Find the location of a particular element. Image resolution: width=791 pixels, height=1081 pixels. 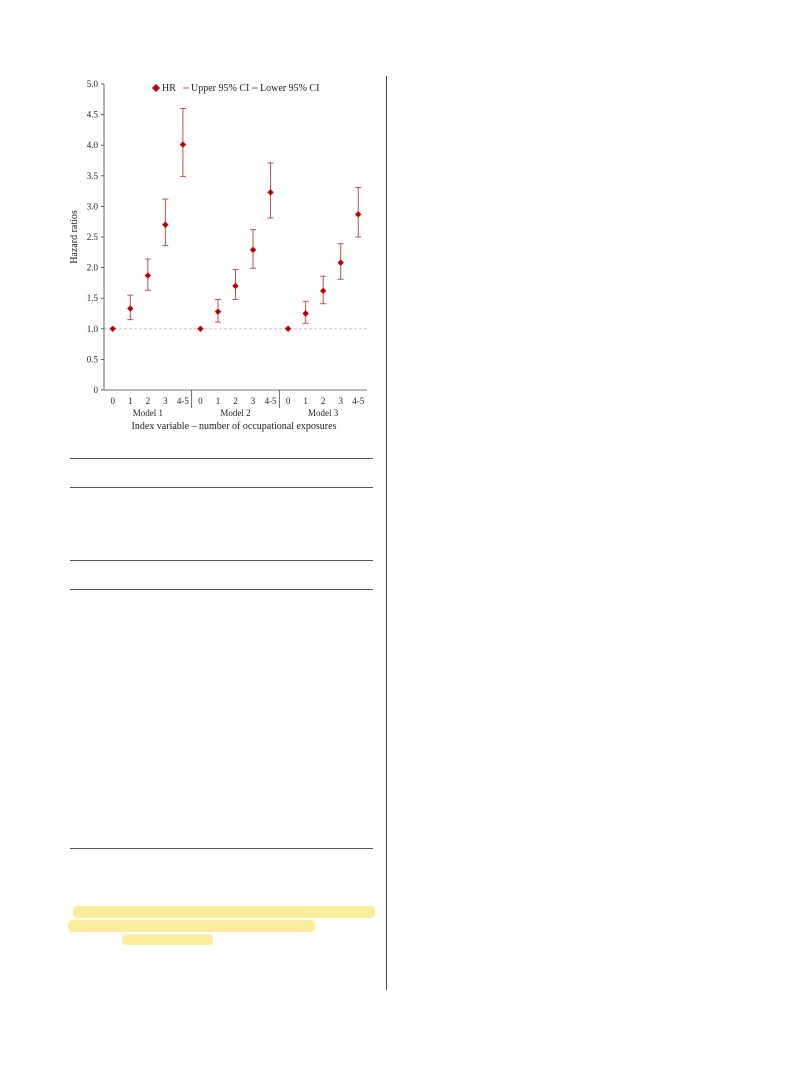

legend-upper-label: Upper 95% CI is located at coordinates (220, 88).